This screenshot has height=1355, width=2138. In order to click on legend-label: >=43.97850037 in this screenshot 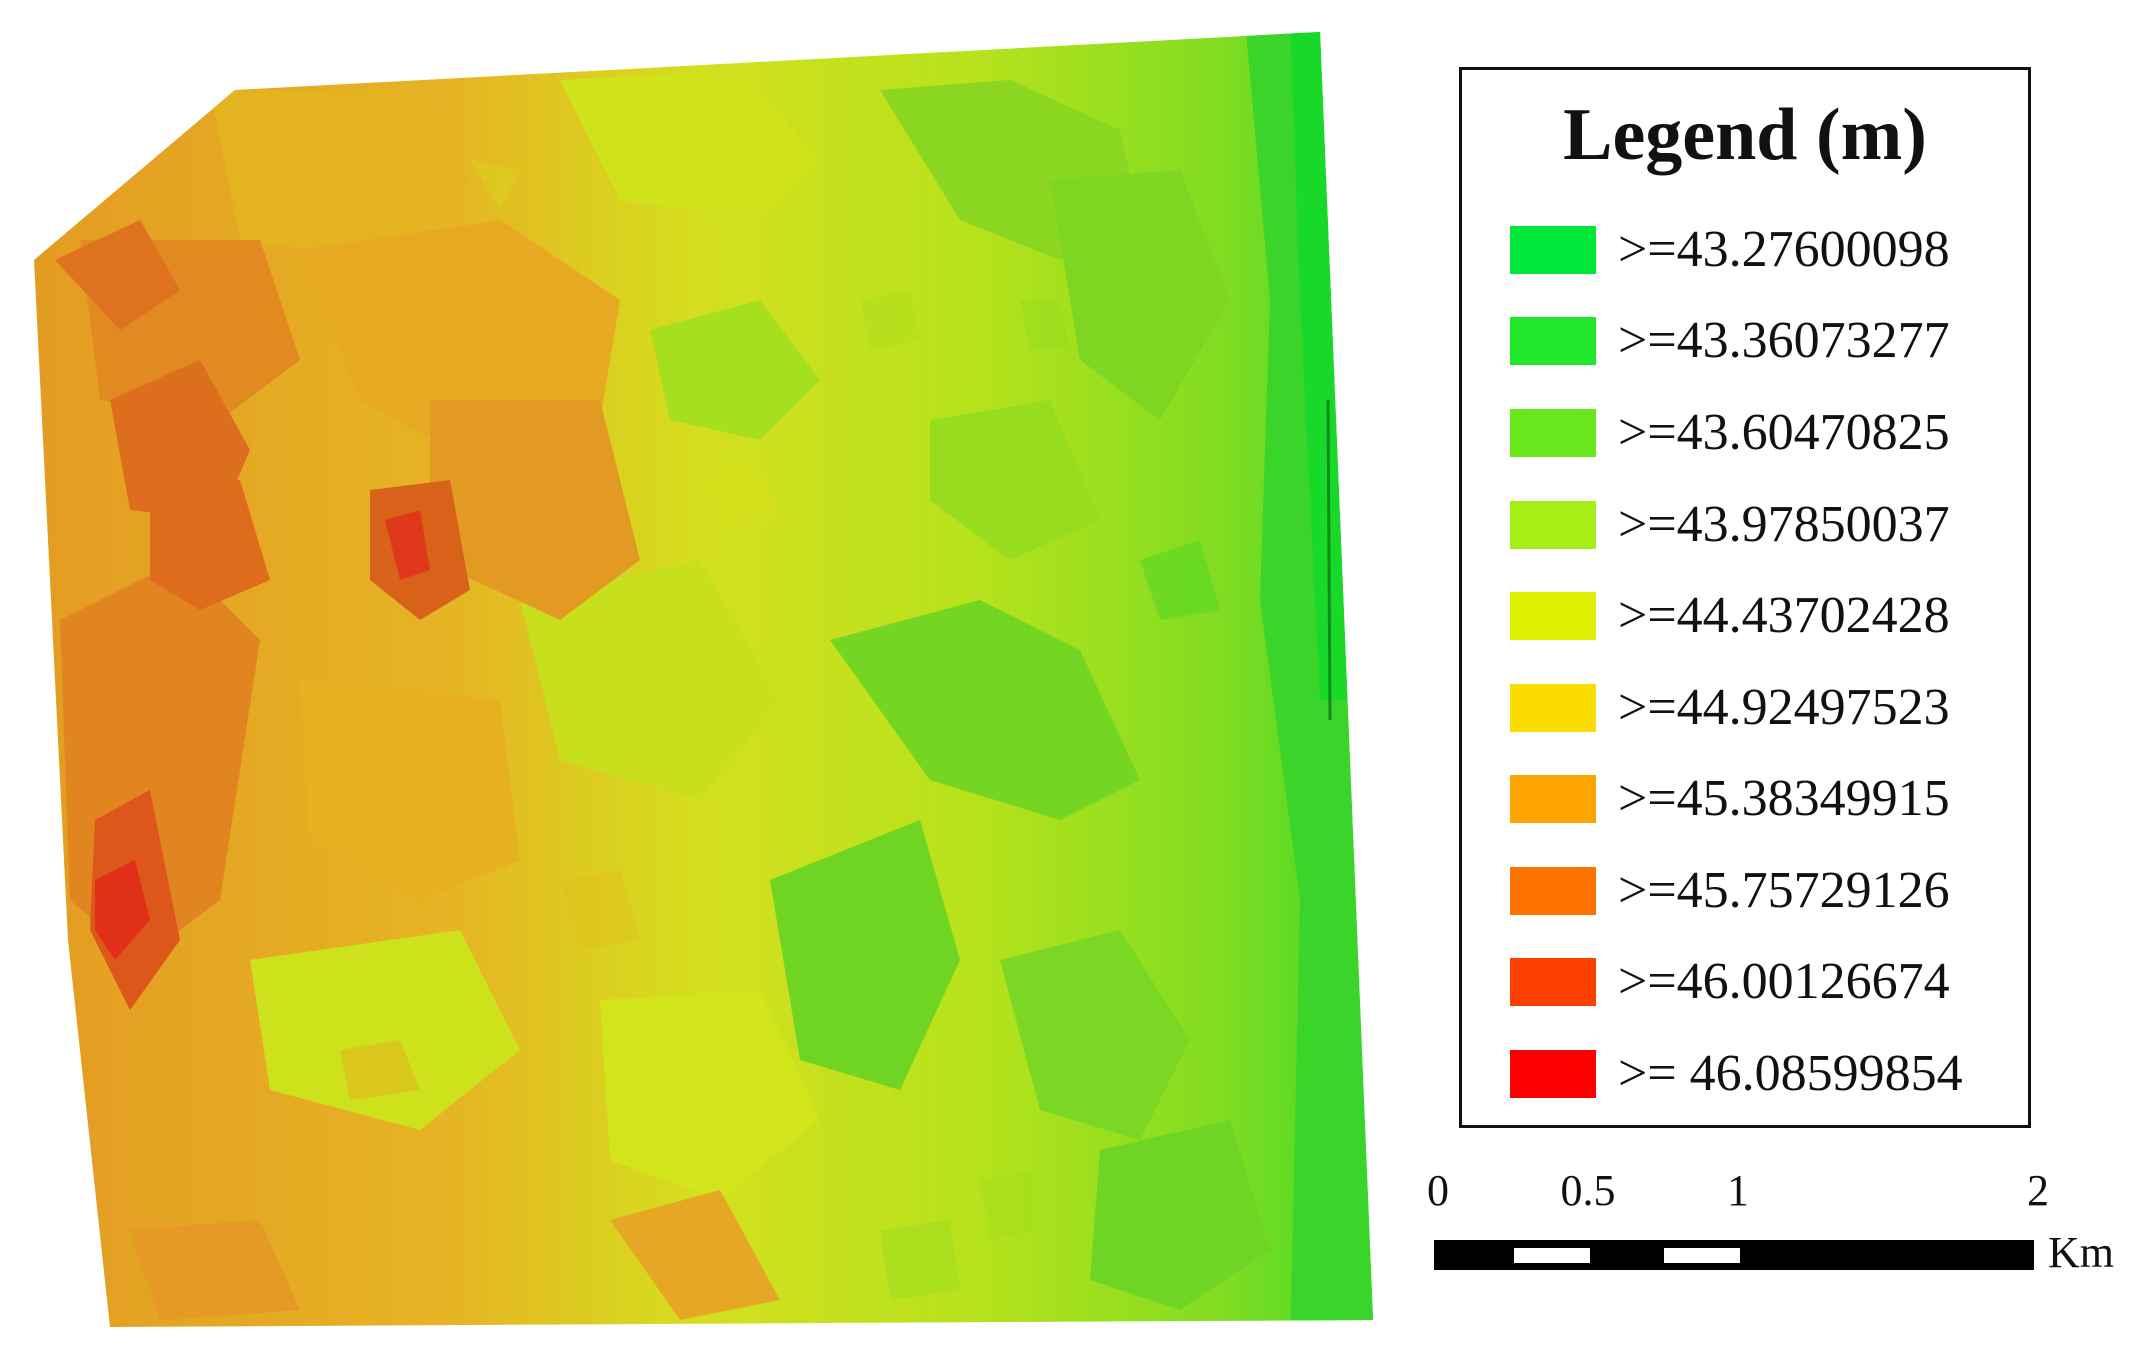, I will do `click(1784, 524)`.